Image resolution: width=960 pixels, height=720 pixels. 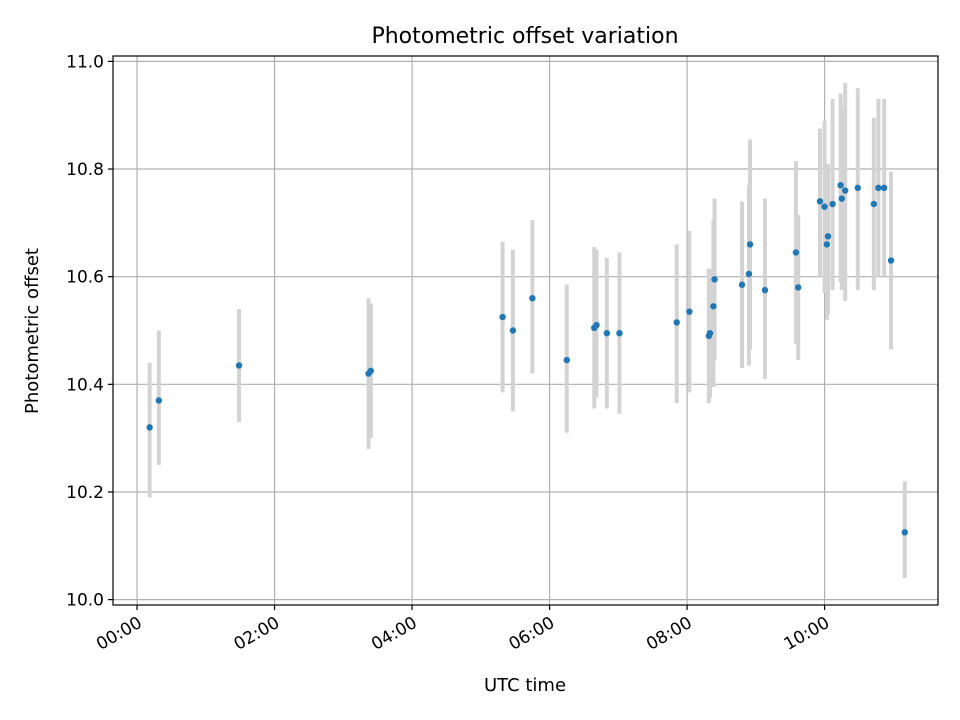 I want to click on y-tick-label: 10.4, so click(x=85, y=385).